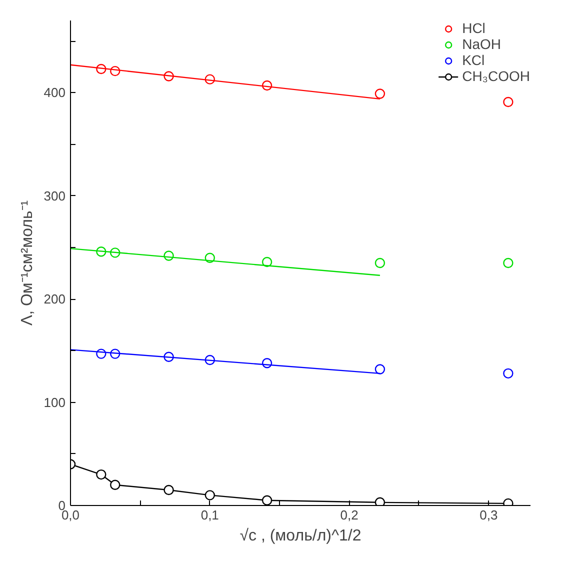 The height and width of the screenshot is (565, 578). I want to click on y-tick-label: 400, so click(55, 92).